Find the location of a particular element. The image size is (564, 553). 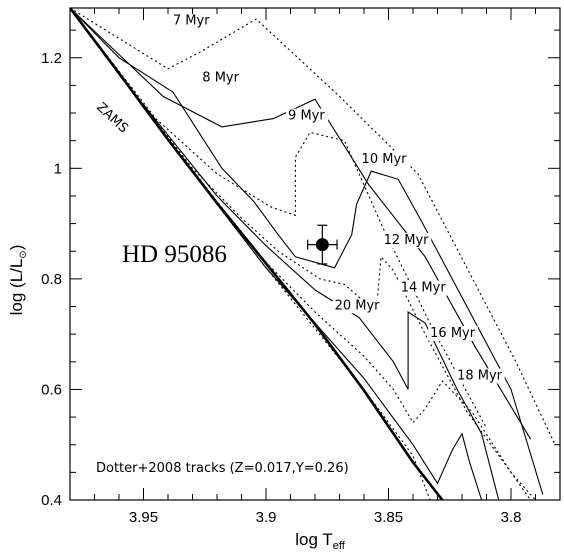

y-tick-label: 1 is located at coordinates (58, 168).